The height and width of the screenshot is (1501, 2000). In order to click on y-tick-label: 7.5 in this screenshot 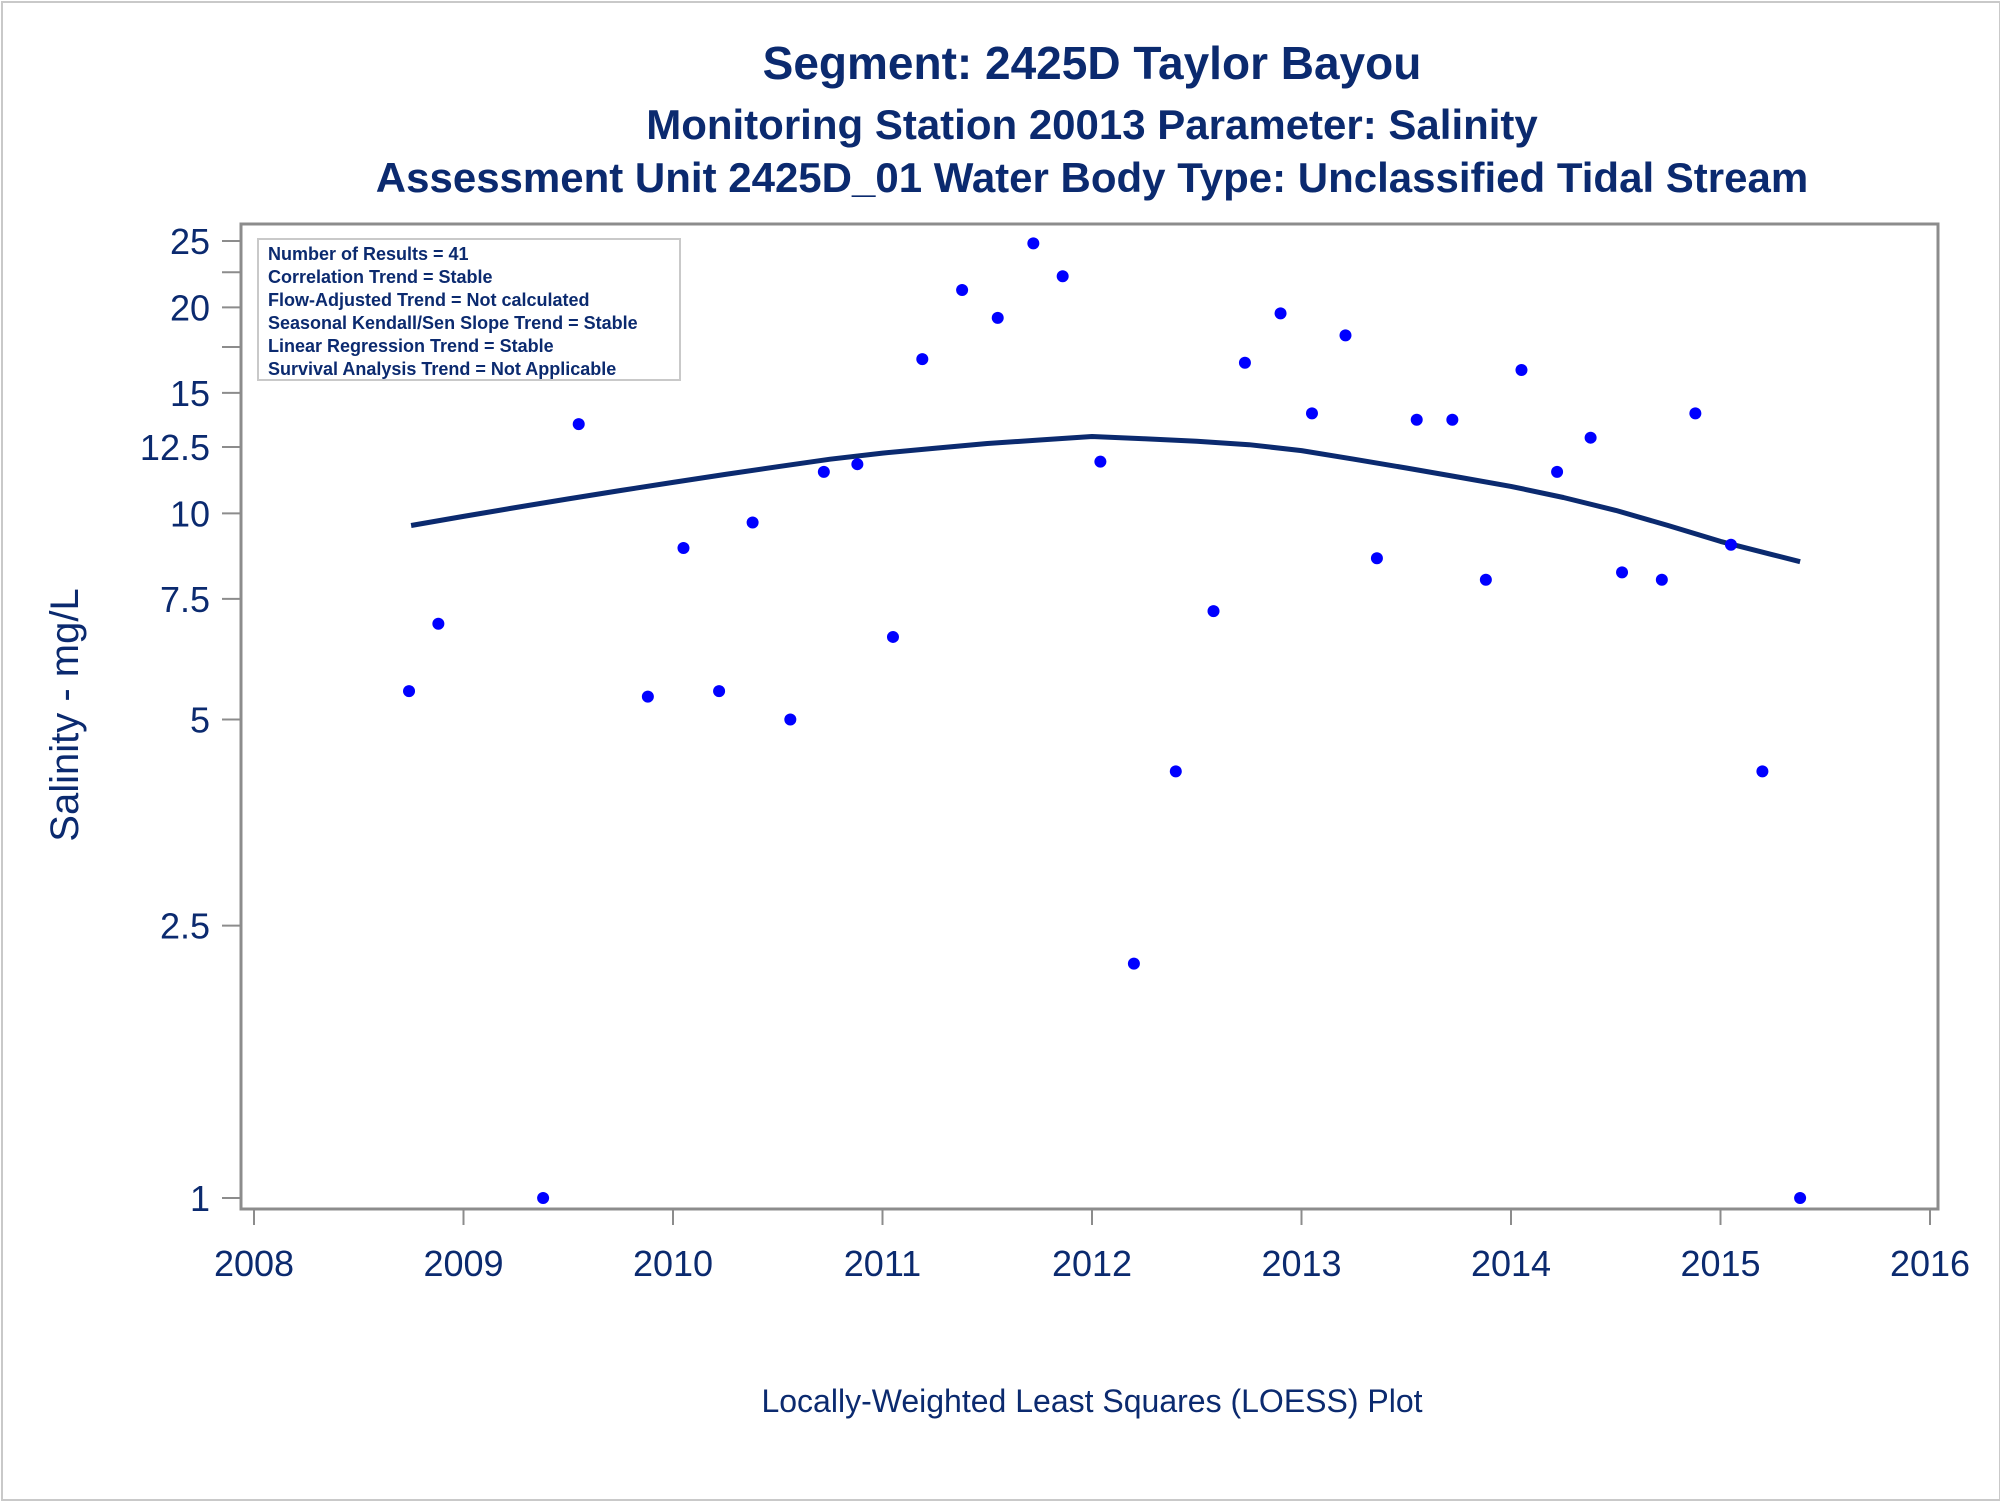, I will do `click(185, 599)`.